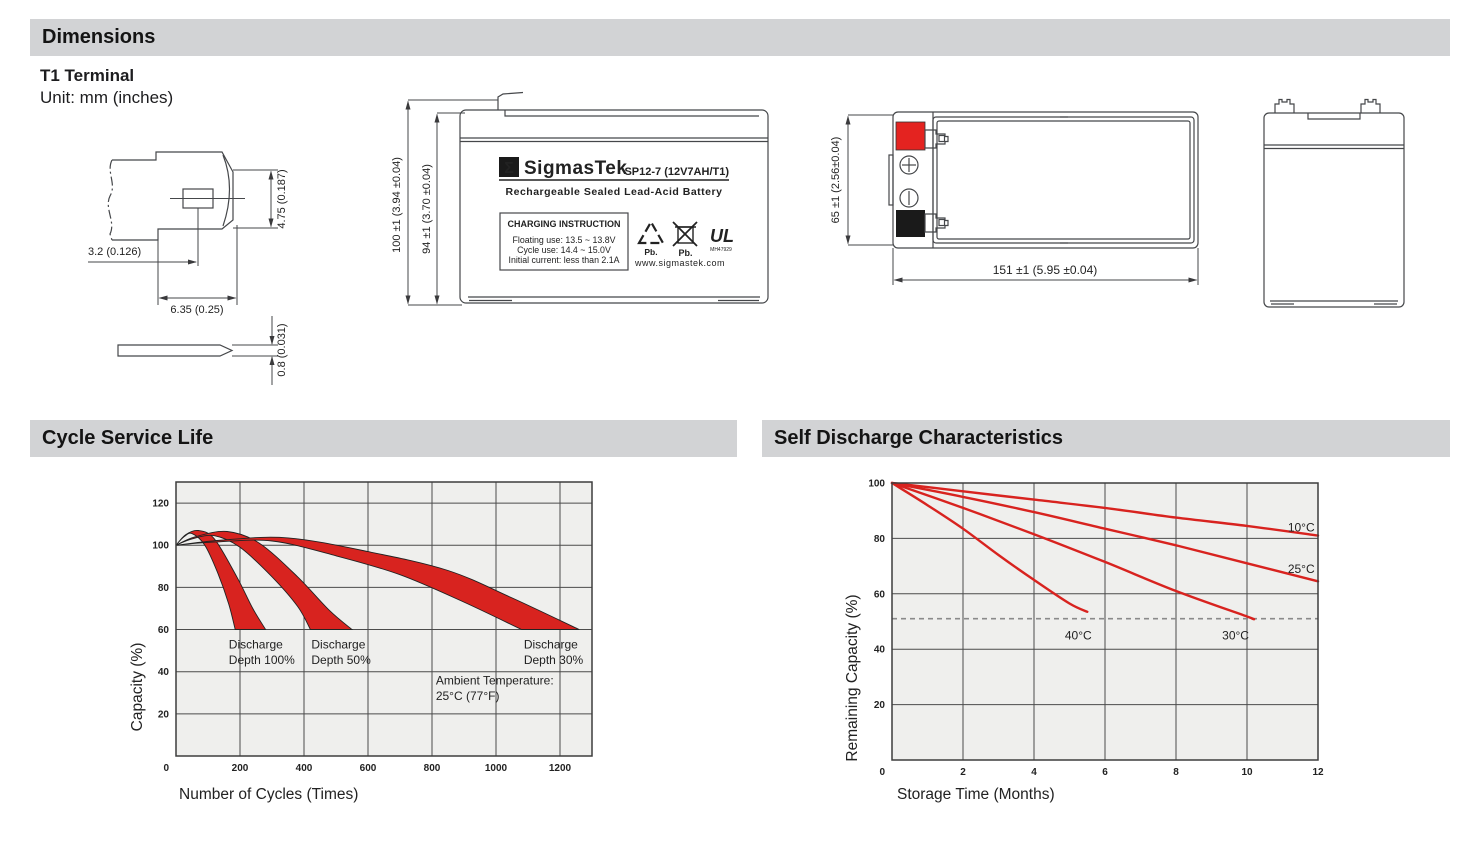 This screenshot has width=1460, height=857. I want to click on terminal-tab-outline, so click(173, 196).